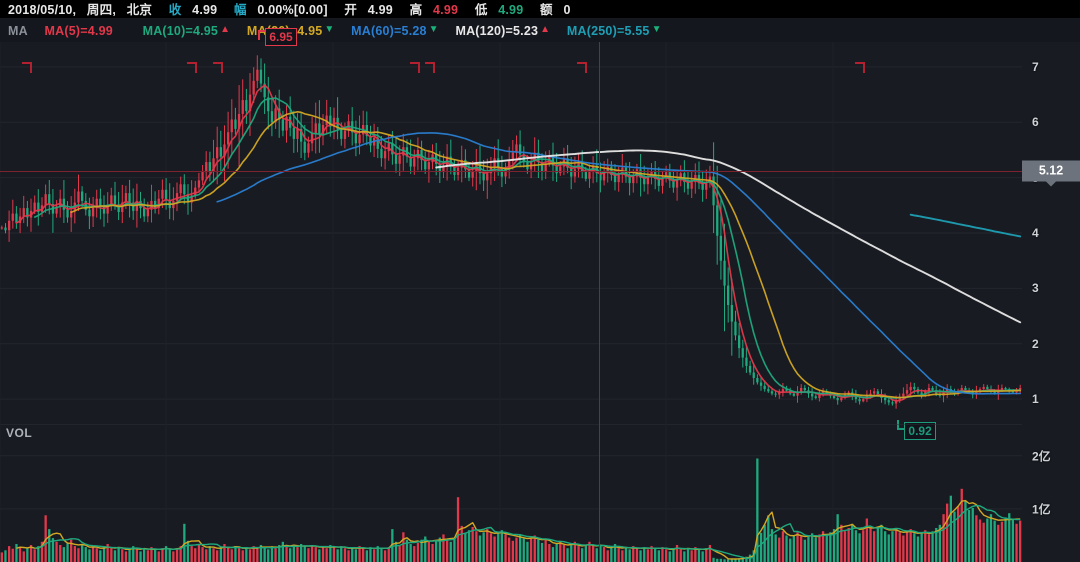 The width and height of the screenshot is (1080, 562). Describe the element at coordinates (205, 9) in the screenshot. I see `close-value: 4.99` at that location.